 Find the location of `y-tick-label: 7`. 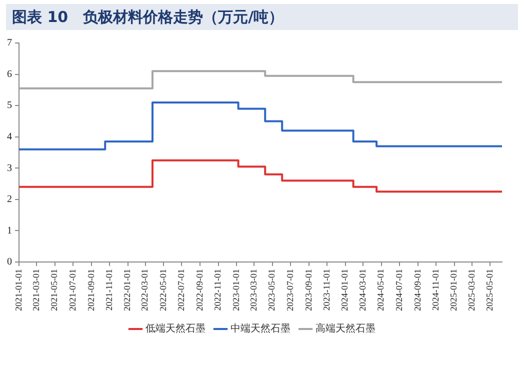

y-tick-label: 7 is located at coordinates (9, 43).